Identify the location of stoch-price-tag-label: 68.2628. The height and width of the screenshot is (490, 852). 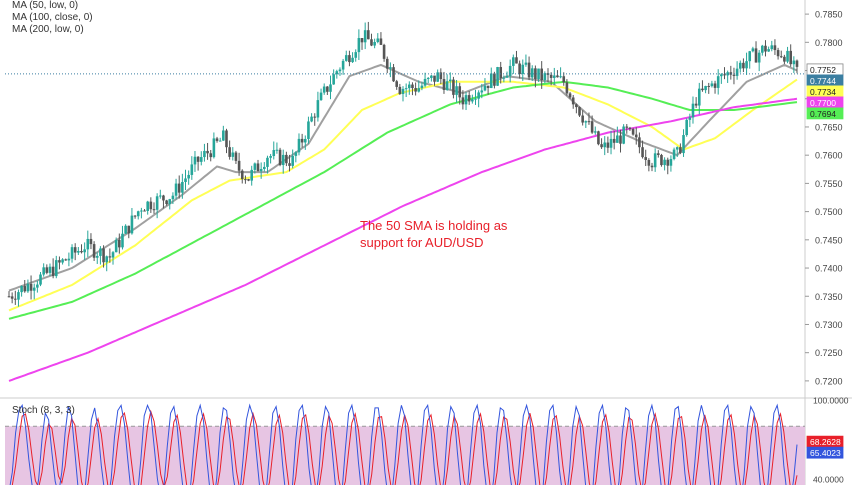
(825, 442).